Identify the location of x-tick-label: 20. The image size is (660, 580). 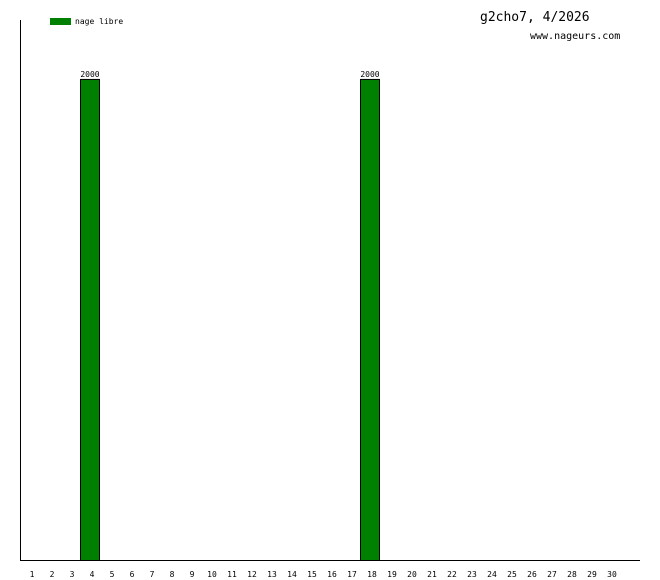
(412, 574).